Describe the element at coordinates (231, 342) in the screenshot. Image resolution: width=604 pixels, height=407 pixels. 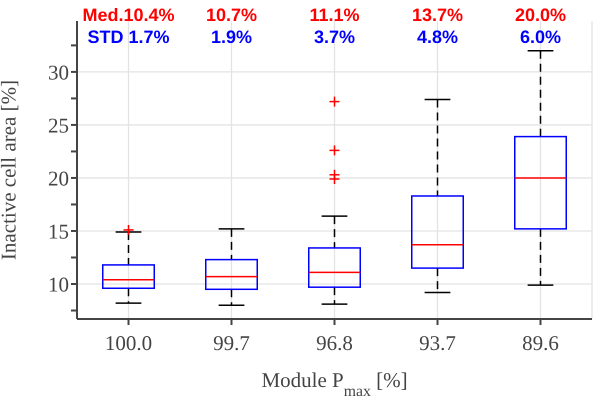
I see `x-tick-label: 99.7` at that location.